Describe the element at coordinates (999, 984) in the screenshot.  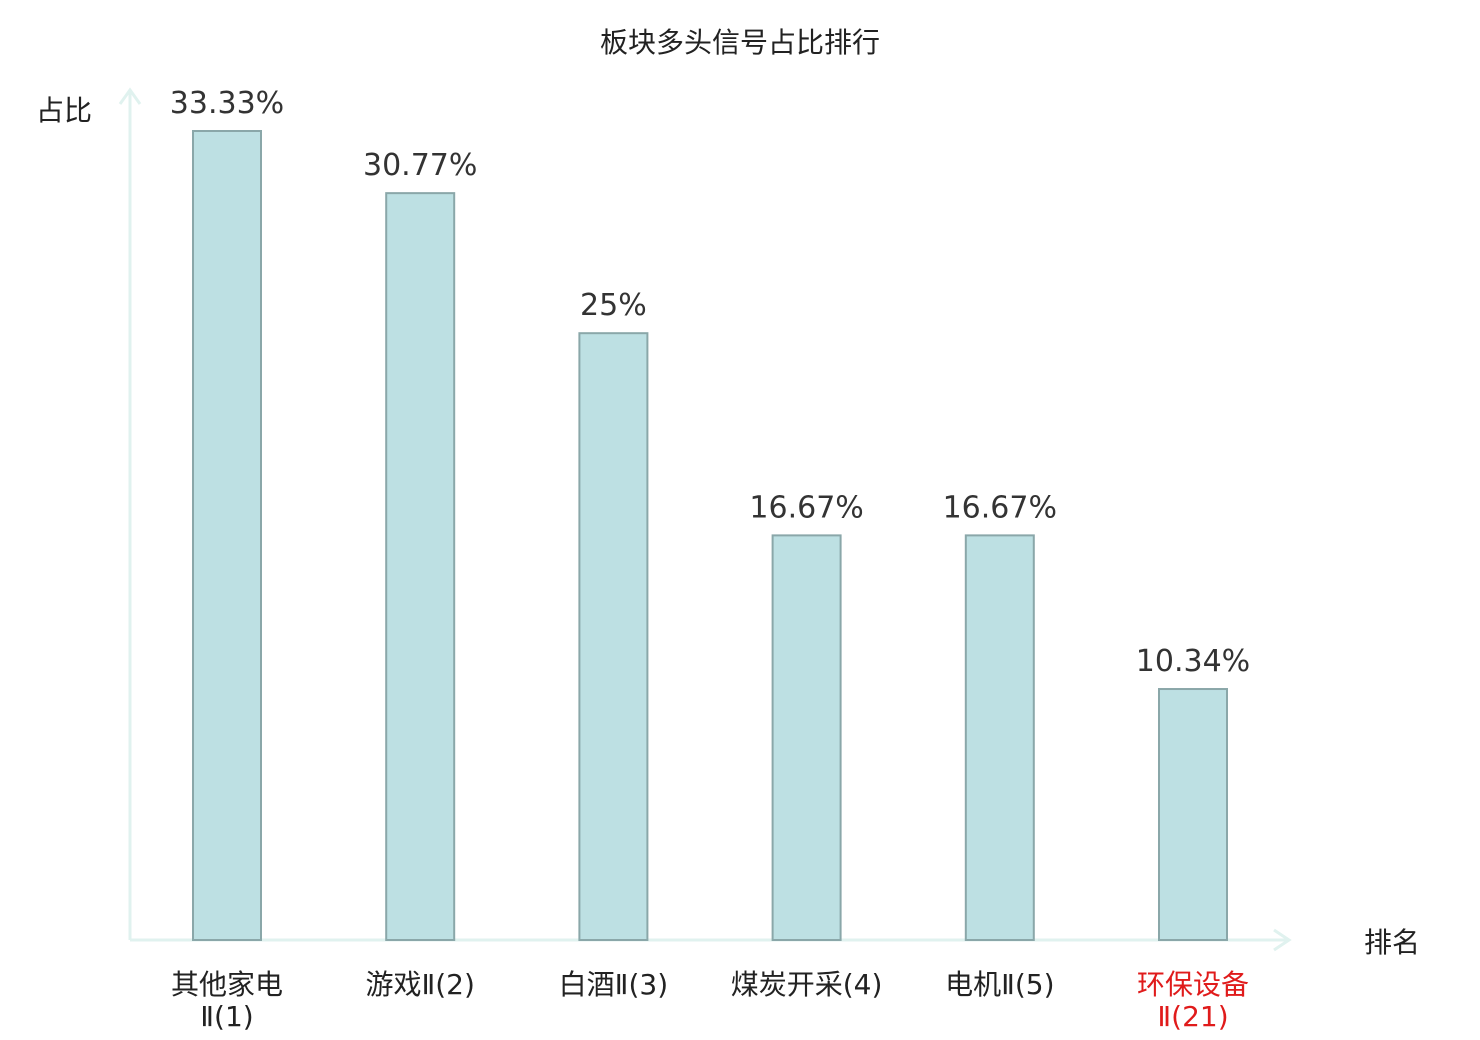
I see `category-label-5: 电机Ⅱ(5)` at that location.